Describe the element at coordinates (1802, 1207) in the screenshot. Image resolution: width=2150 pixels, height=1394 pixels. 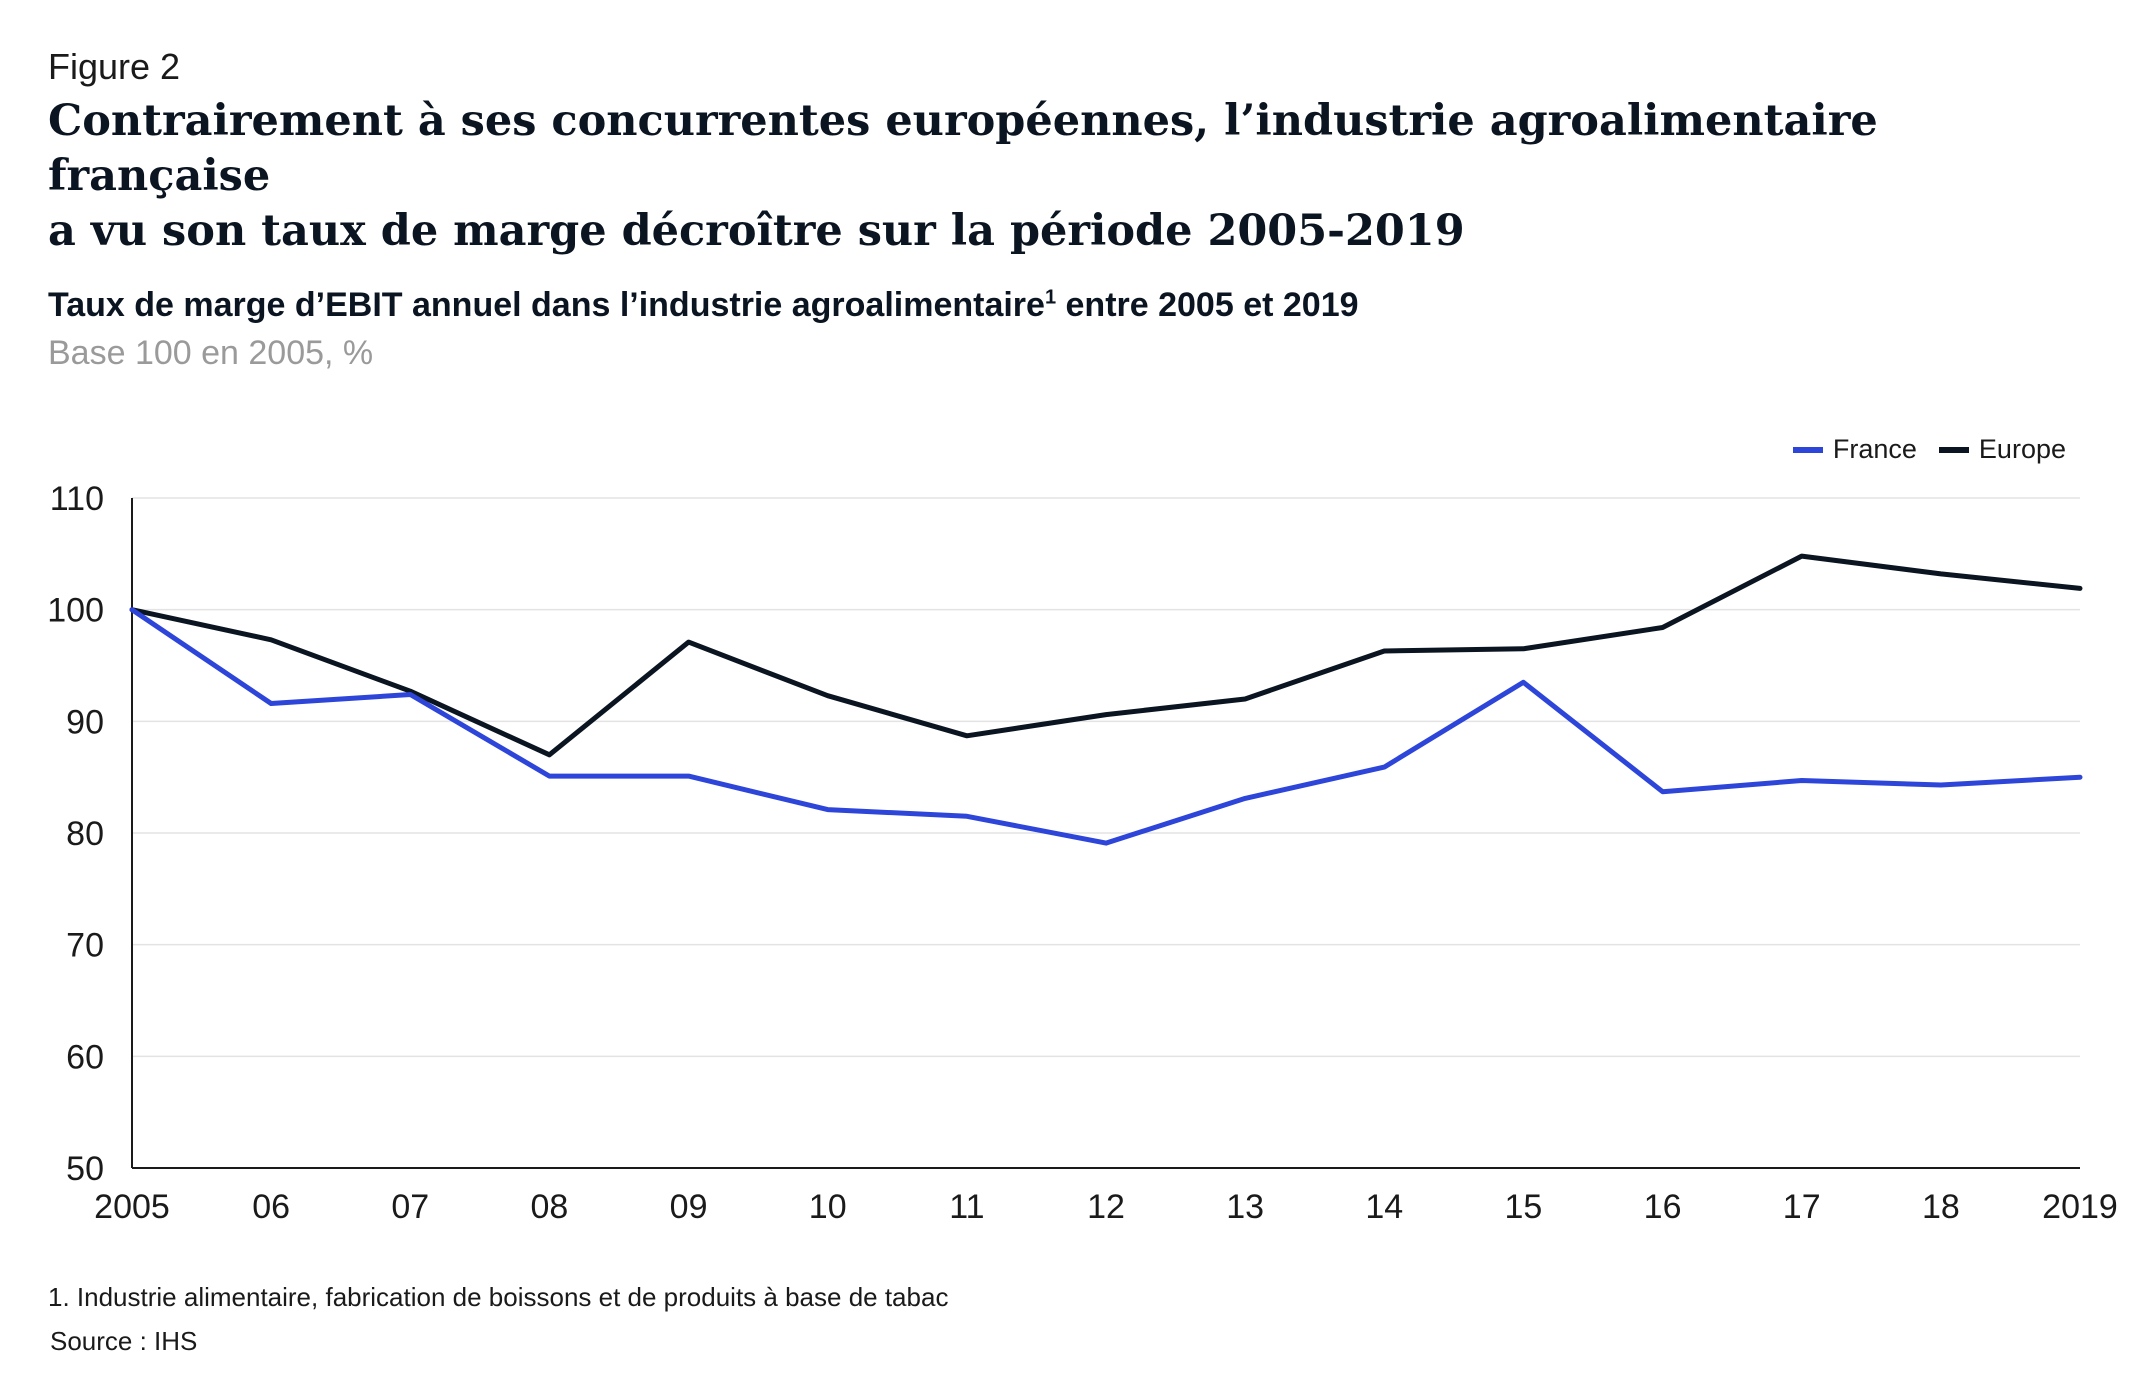
I see `x-tick-label-17: 17` at that location.